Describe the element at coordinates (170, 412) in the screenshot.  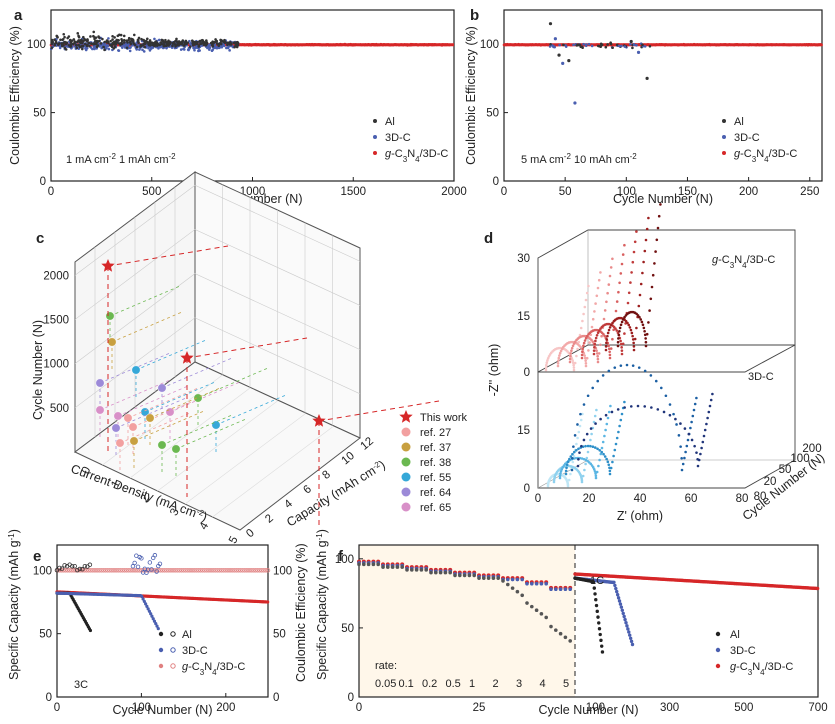
I see `data-ball` at that location.